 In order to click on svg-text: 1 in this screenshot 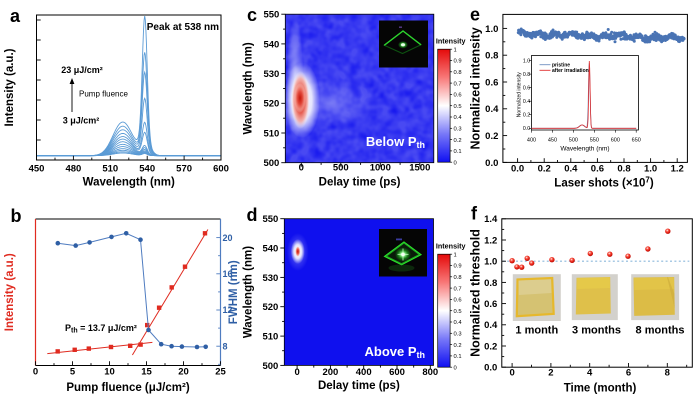, I will do `click(455, 50)`.